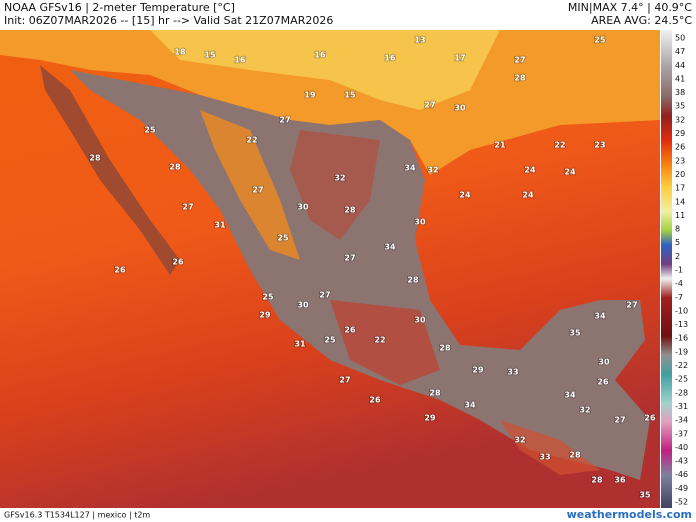 The image size is (696, 522). Describe the element at coordinates (680, 215) in the screenshot. I see `colorbar-label: 11` at that location.